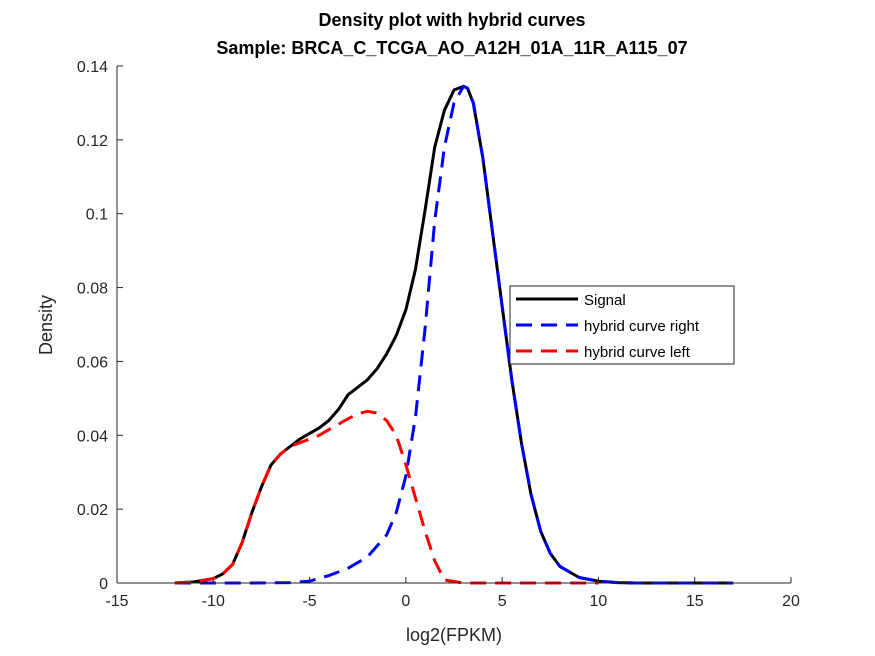  I want to click on x-tick-label: -15, so click(116, 601).